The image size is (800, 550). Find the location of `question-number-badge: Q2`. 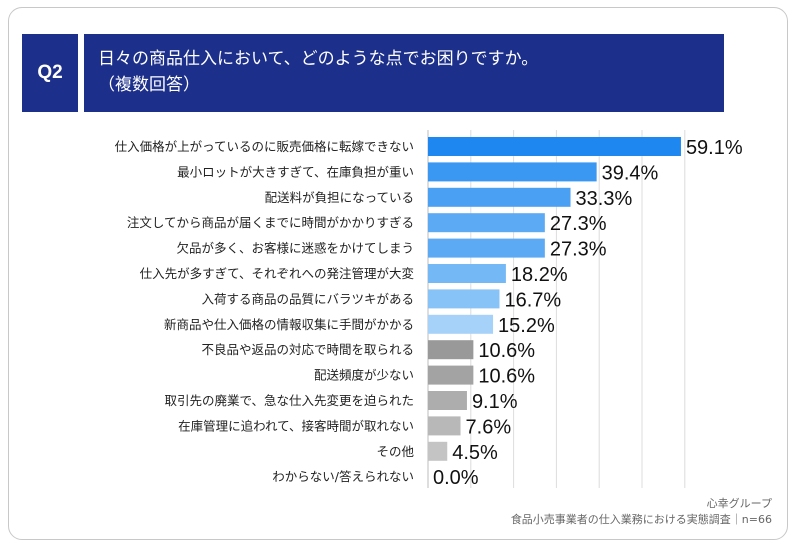

question-number-badge: Q2 is located at coordinates (50, 73).